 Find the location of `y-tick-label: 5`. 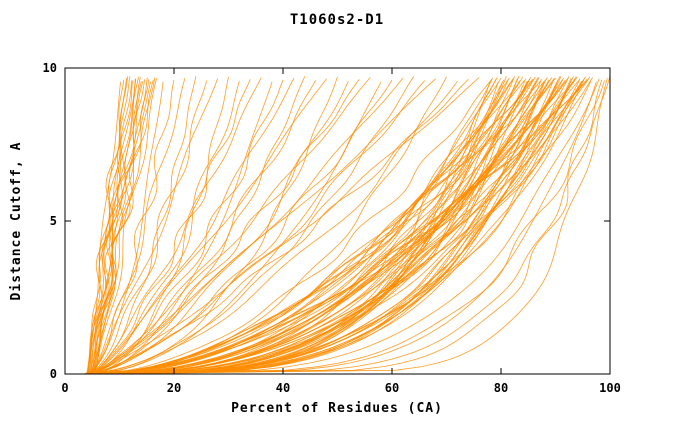

y-tick-label: 5 is located at coordinates (53, 221).